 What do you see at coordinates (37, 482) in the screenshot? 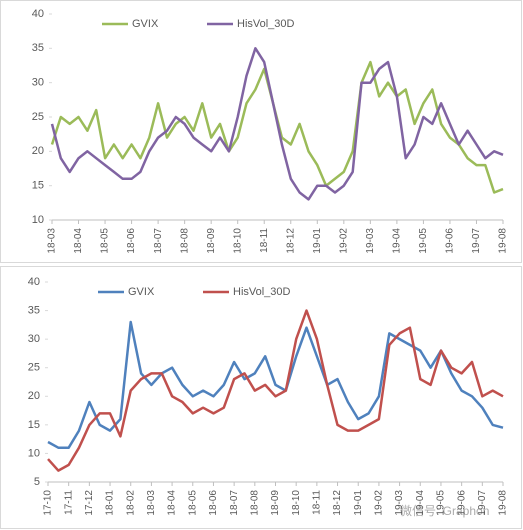
I see `y-tick-label: 5` at bounding box center [37, 482].